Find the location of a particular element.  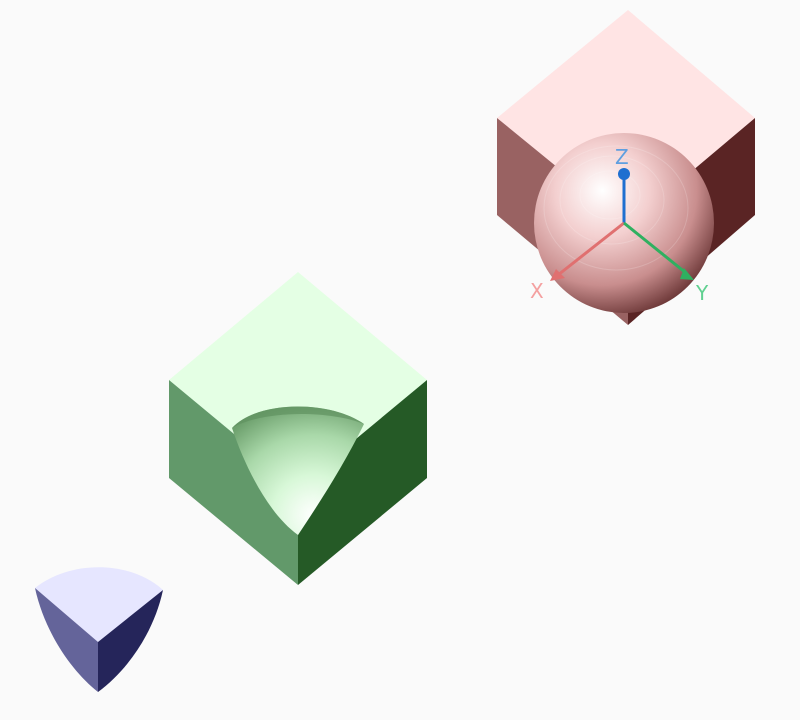

green-cavity-rim-shadow is located at coordinates (298, 417).